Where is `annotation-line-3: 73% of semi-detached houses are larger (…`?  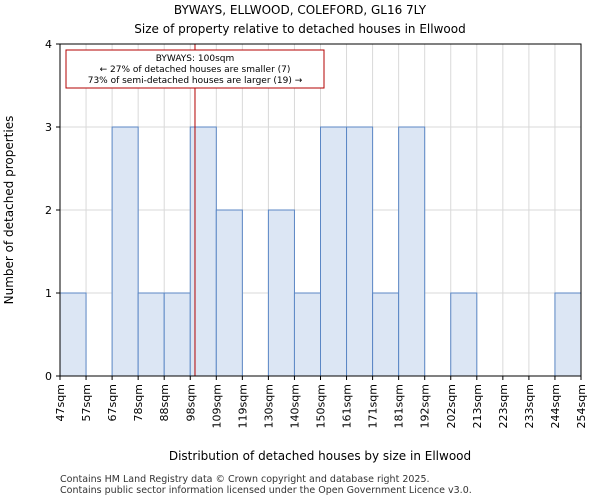
annotation-line-3: 73% of semi-detached houses are larger (… is located at coordinates (195, 81).